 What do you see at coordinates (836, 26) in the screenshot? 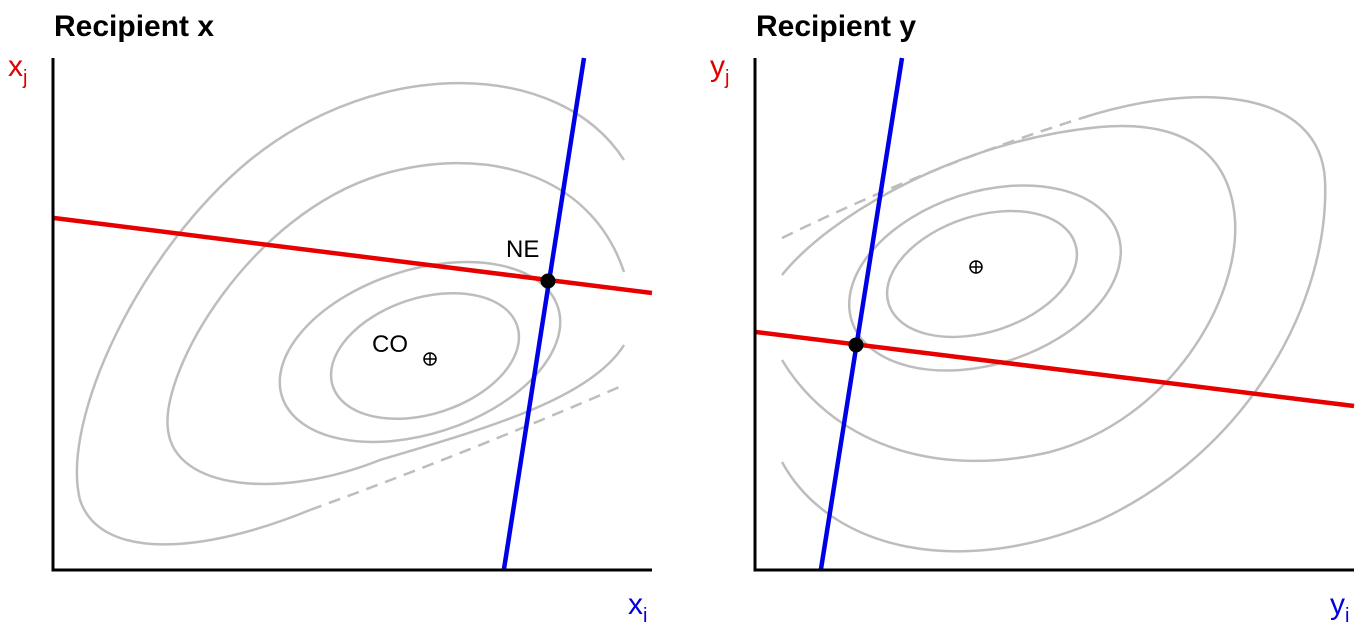
I see `panel-title: Recipient y` at bounding box center [836, 26].